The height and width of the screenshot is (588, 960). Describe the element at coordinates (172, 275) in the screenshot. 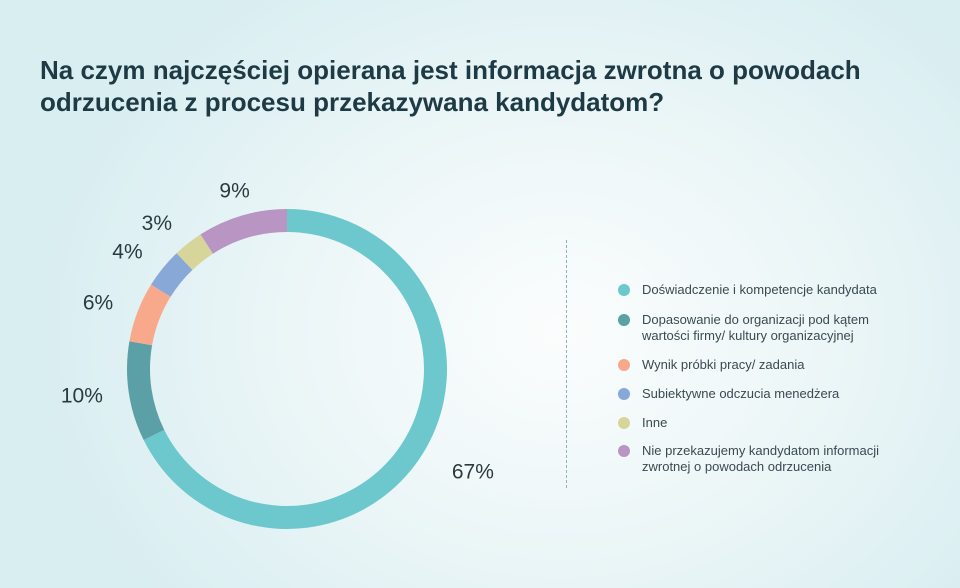

I see `donut-slice-subiektywne-odczucia-menedzera` at that location.